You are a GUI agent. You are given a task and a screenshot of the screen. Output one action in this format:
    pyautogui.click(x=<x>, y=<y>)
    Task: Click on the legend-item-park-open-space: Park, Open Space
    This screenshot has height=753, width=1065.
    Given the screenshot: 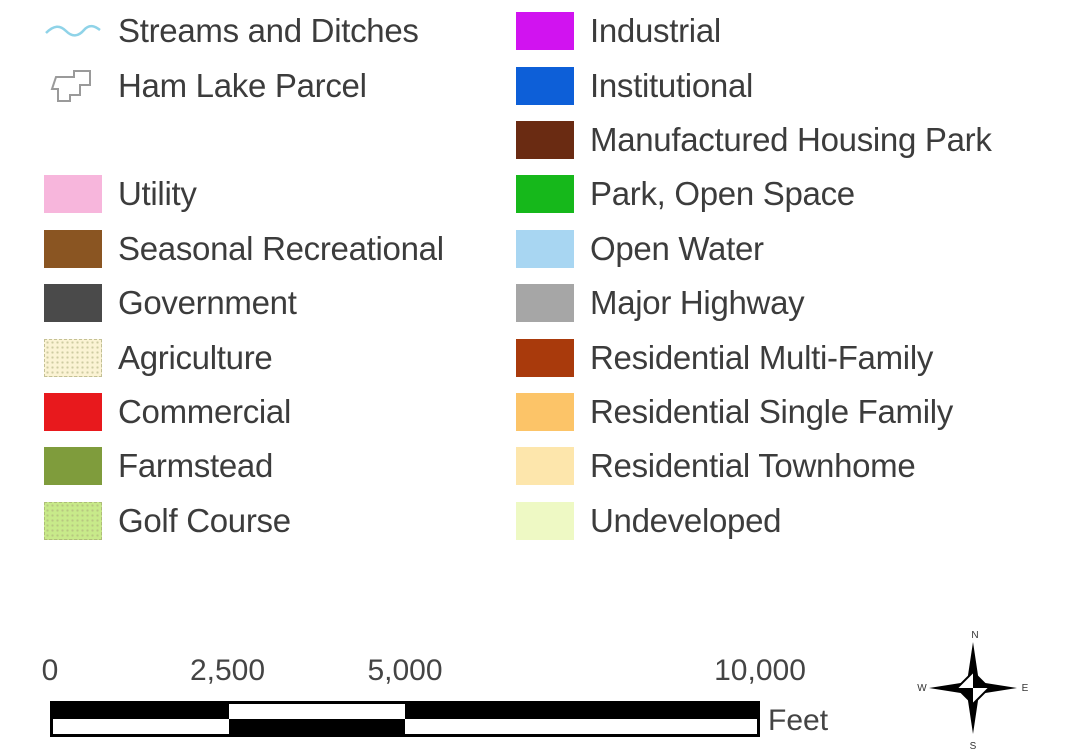 What is the action you would take?
    pyautogui.click(x=754, y=194)
    